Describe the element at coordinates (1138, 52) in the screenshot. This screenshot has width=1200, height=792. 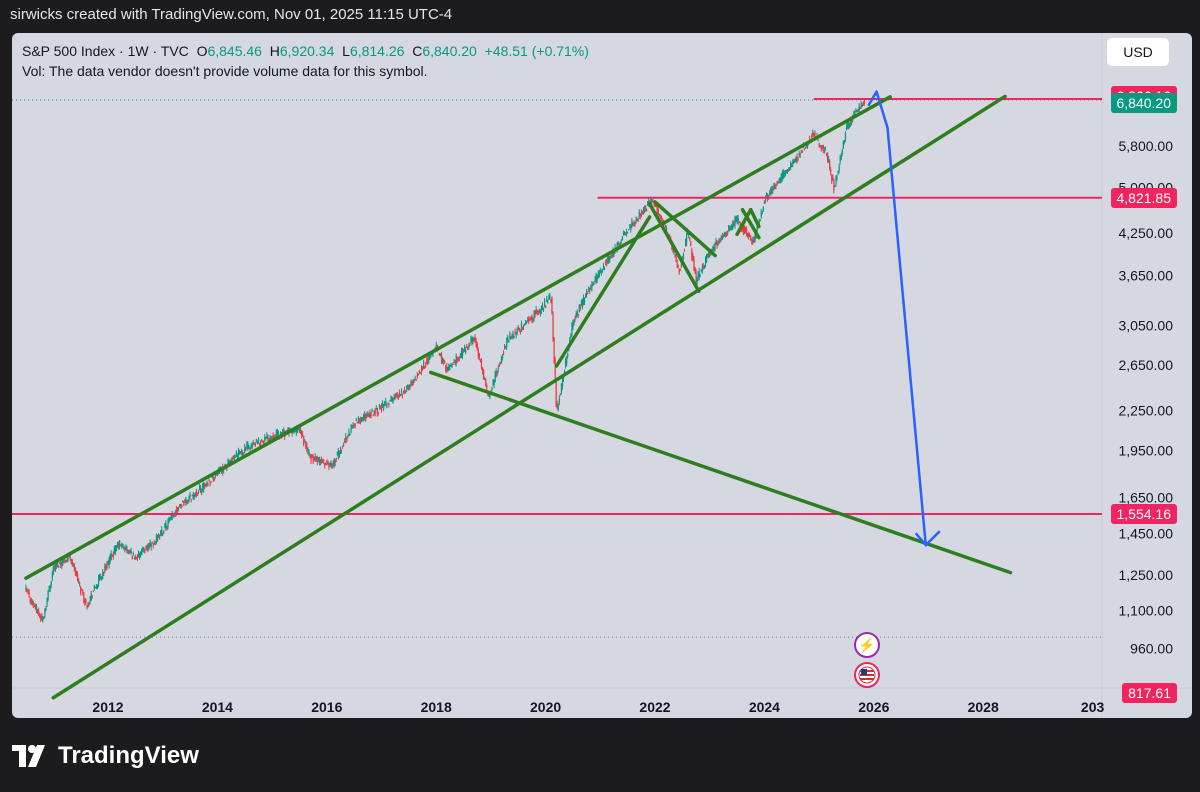
I see `currency-button: USD` at that location.